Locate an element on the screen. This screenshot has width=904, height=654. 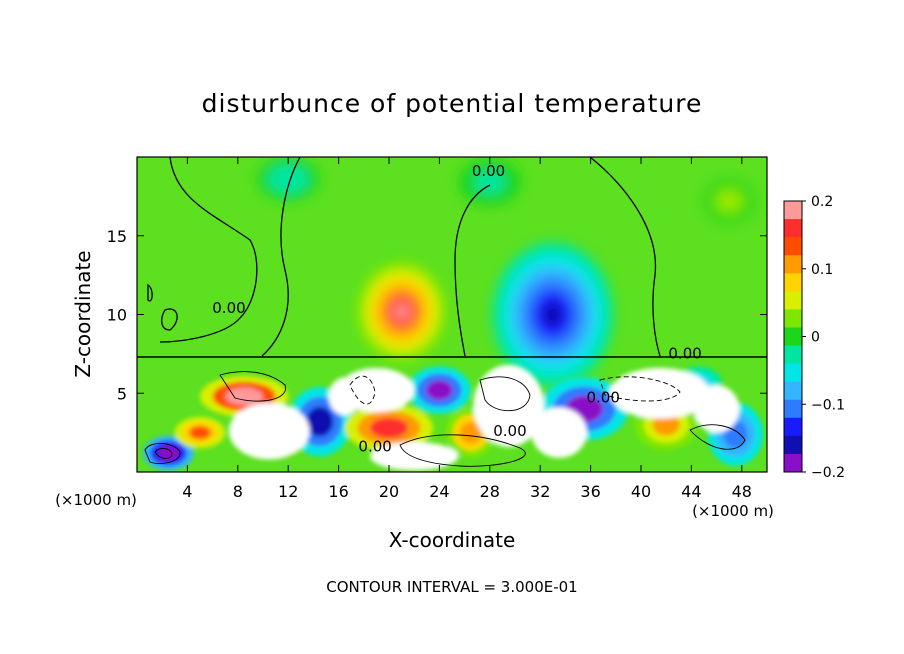
small-contour-left is located at coordinates (162, 307).